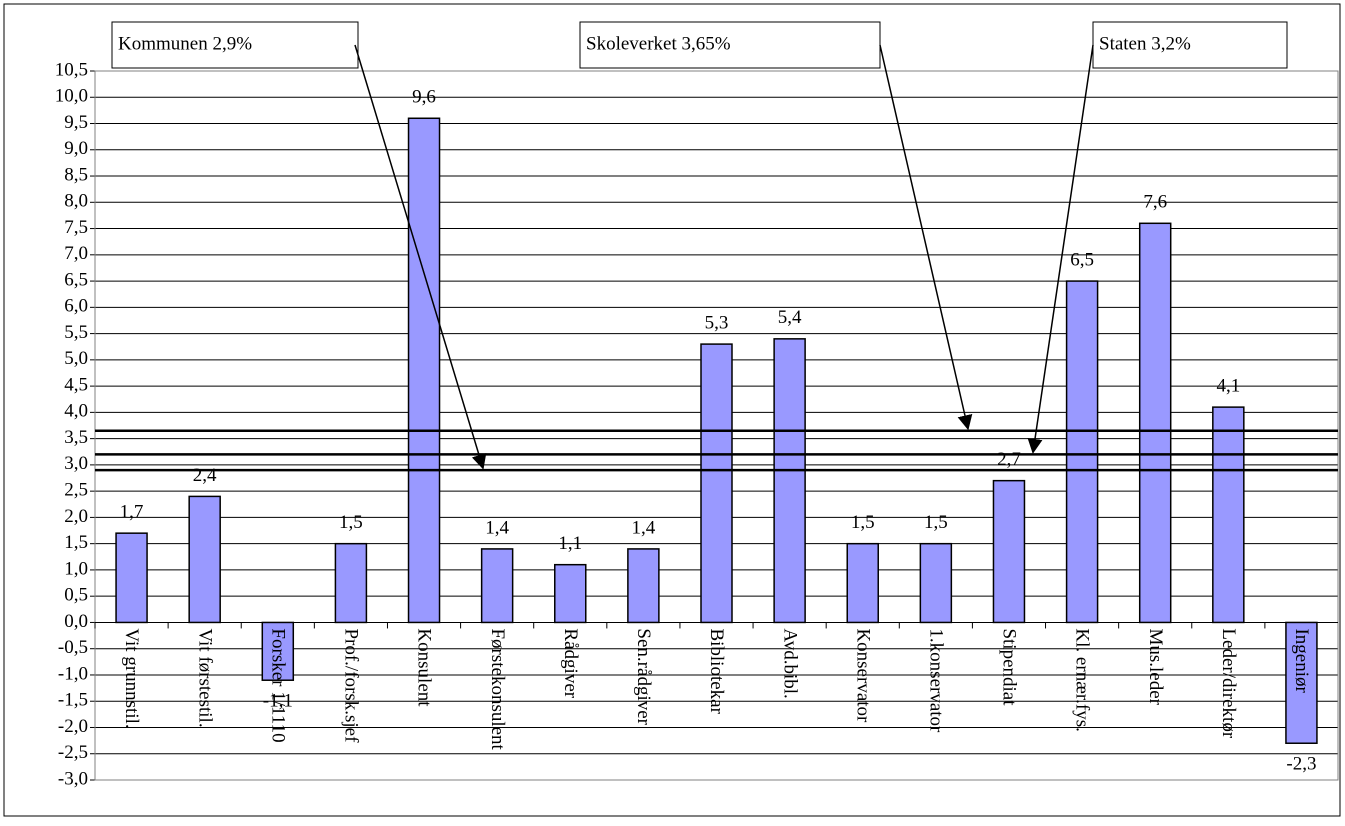 The width and height of the screenshot is (1345, 826). Describe the element at coordinates (73, 700) in the screenshot. I see `y-tick-label: -1,5` at that location.